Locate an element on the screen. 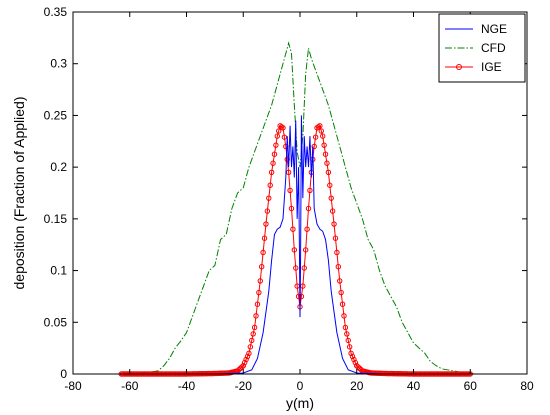 This screenshot has height=415, width=550. legend-marker is located at coordinates (459, 67).